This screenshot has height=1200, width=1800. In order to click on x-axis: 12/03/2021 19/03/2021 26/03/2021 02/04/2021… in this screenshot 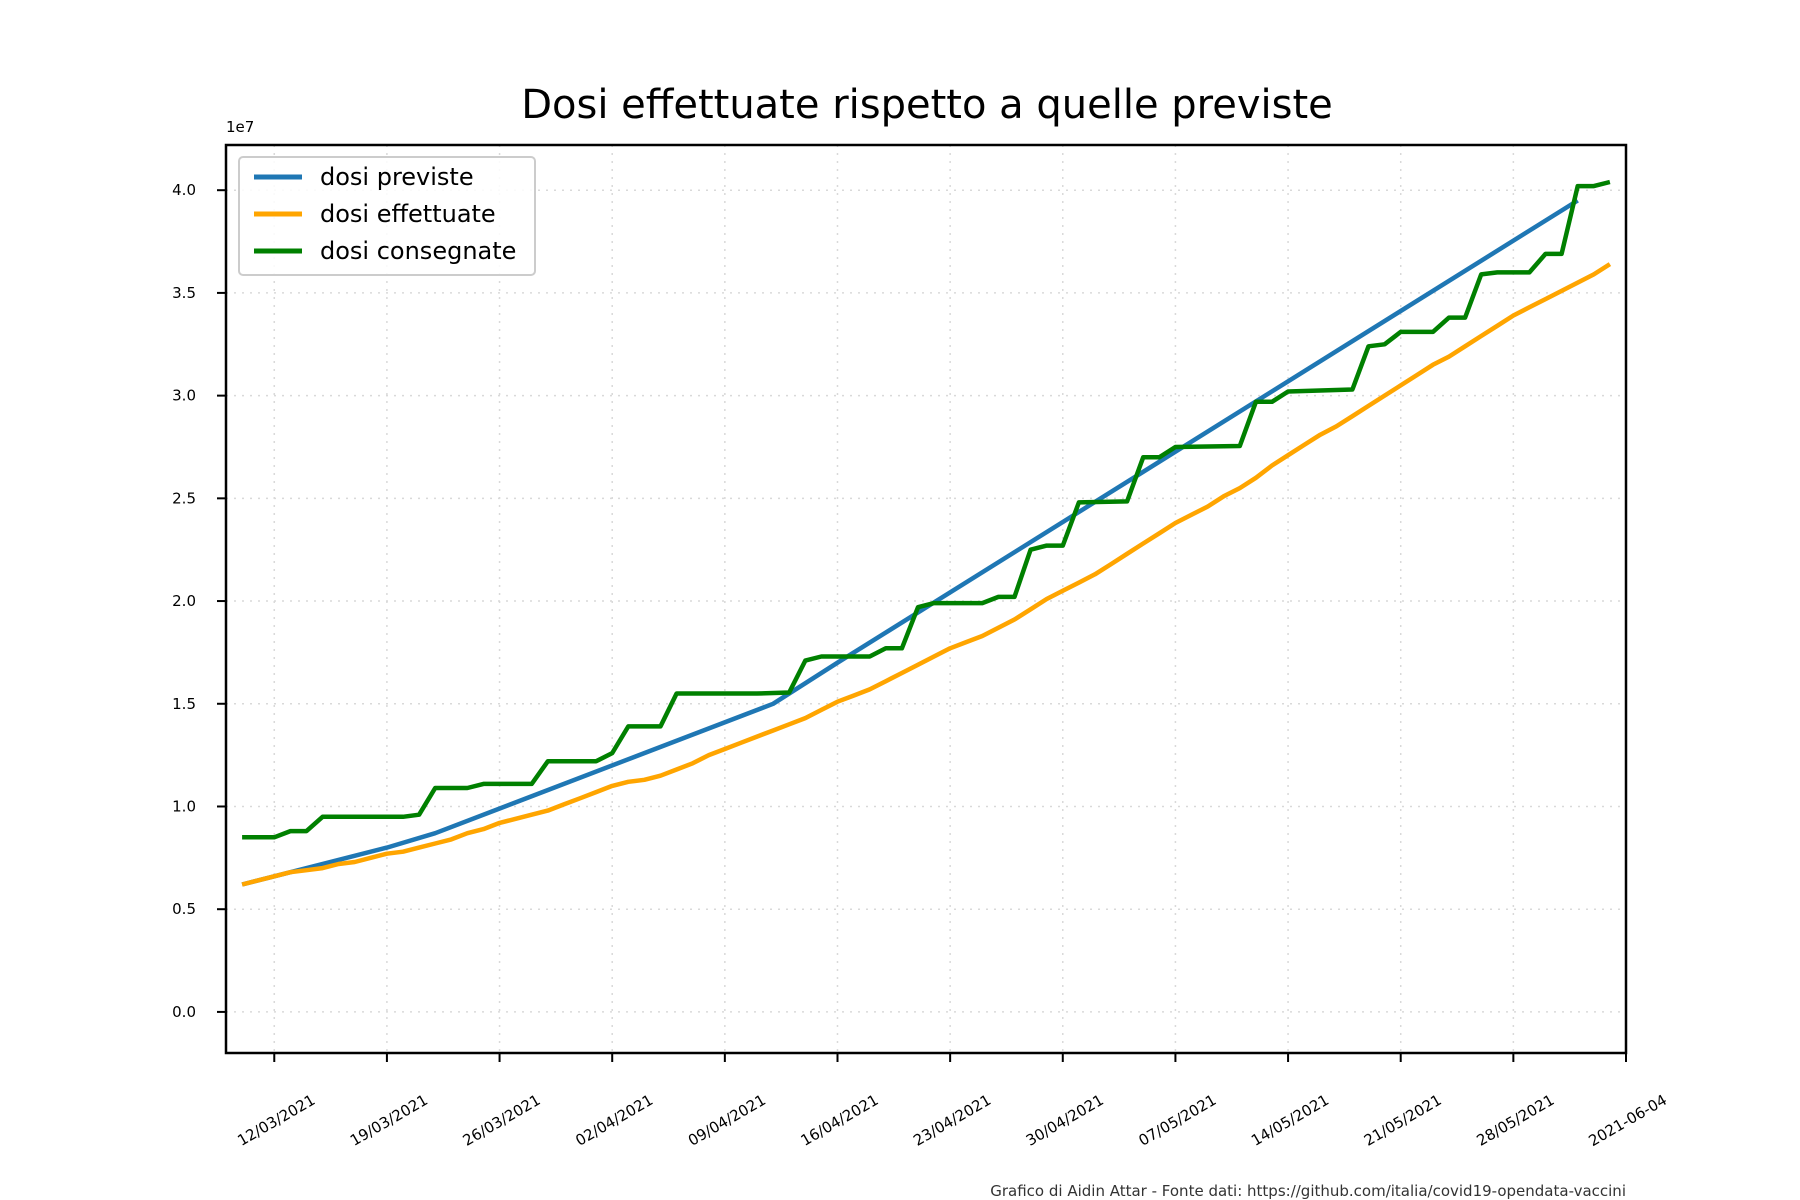, I will do `click(952, 1101)`.